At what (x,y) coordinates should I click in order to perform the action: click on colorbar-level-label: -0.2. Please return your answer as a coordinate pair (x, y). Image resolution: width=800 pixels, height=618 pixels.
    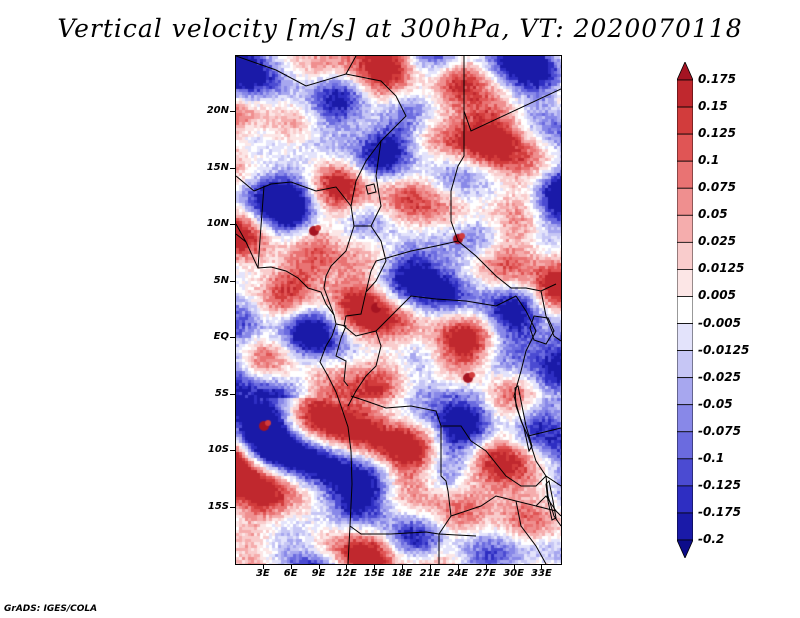
    Looking at the image, I should click on (711, 539).